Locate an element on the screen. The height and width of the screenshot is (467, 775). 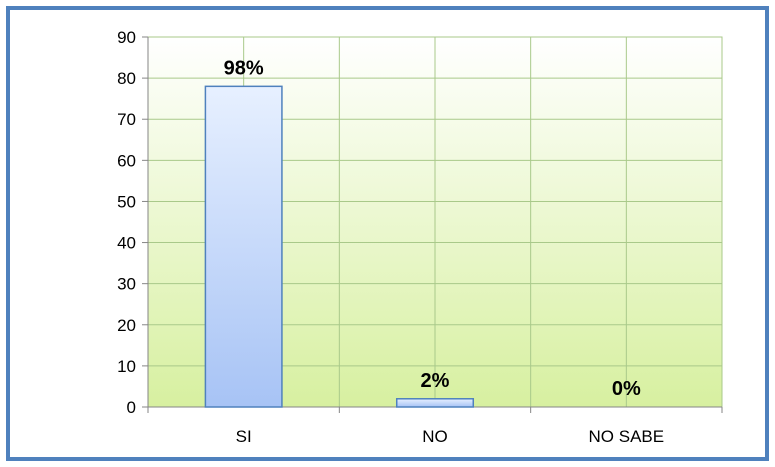
y-tick-label: 20 is located at coordinates (126, 325).